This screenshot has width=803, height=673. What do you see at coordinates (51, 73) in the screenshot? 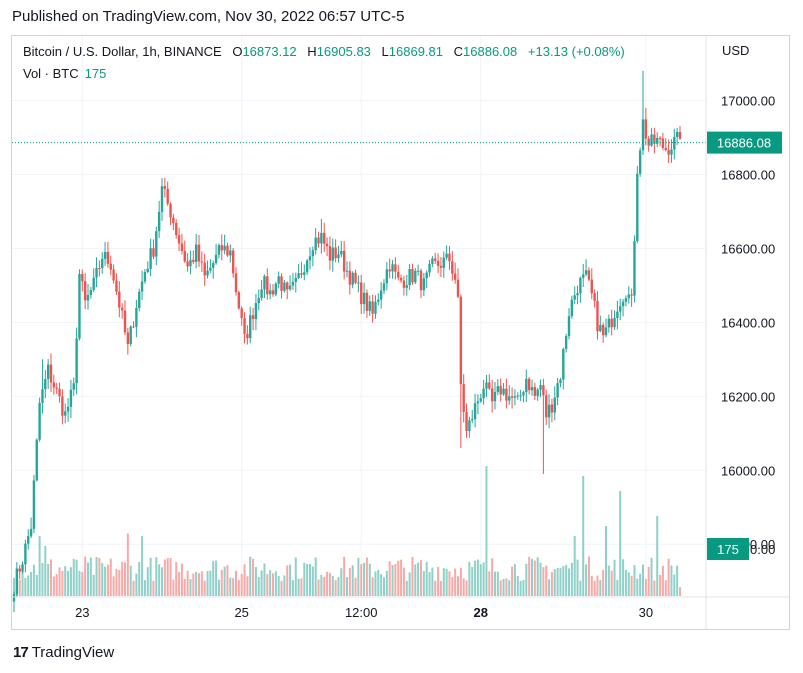
I see `volume-label: Vol · BTC` at bounding box center [51, 73].